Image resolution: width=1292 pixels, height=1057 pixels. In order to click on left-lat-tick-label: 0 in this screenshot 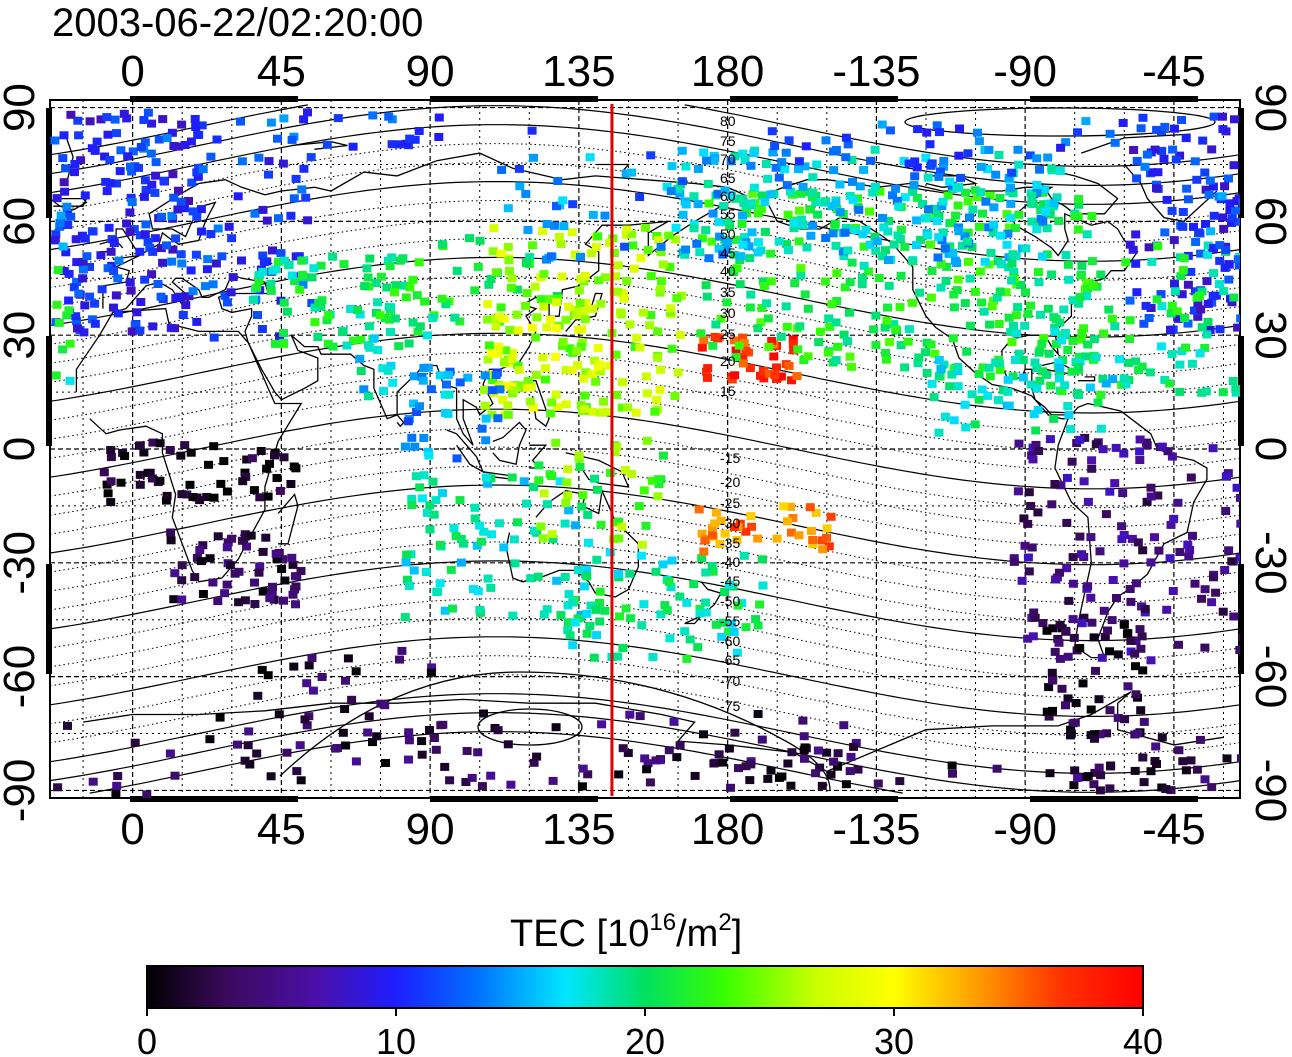, I will do `click(22, 449)`.